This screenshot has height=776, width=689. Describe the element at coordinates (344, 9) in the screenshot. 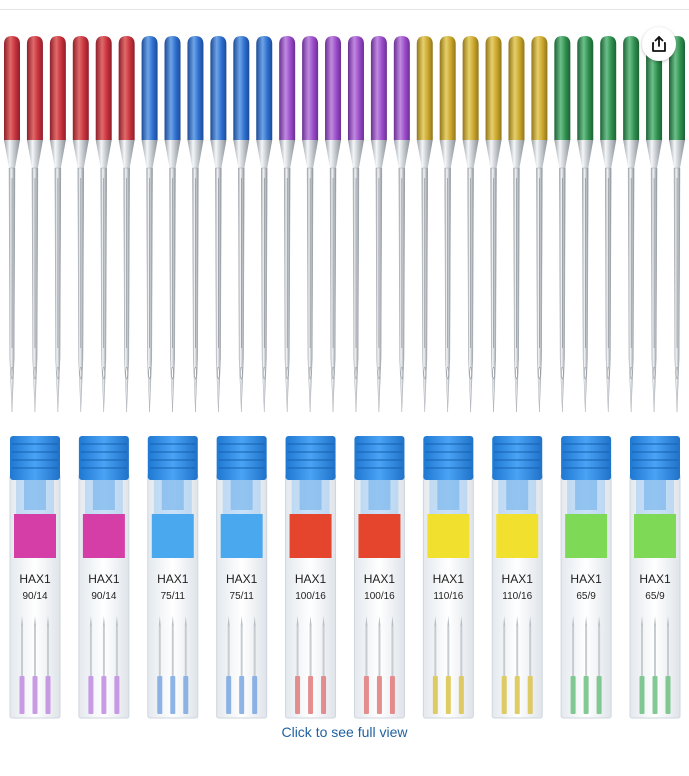

I see `top-divider` at that location.